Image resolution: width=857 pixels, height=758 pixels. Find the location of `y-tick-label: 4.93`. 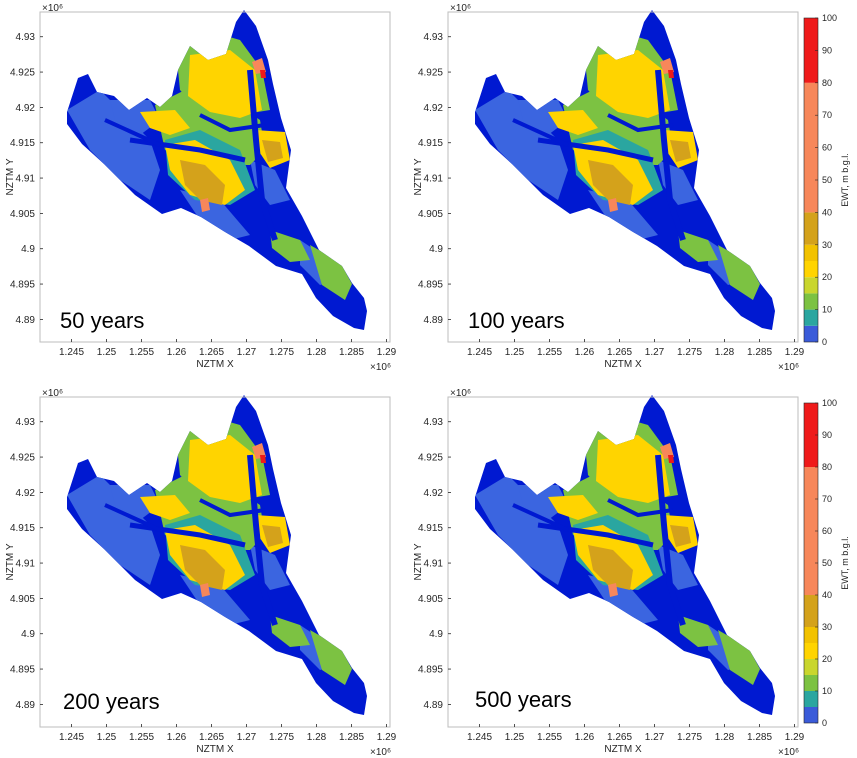

y-tick-label: 4.93 is located at coordinates (26, 37).